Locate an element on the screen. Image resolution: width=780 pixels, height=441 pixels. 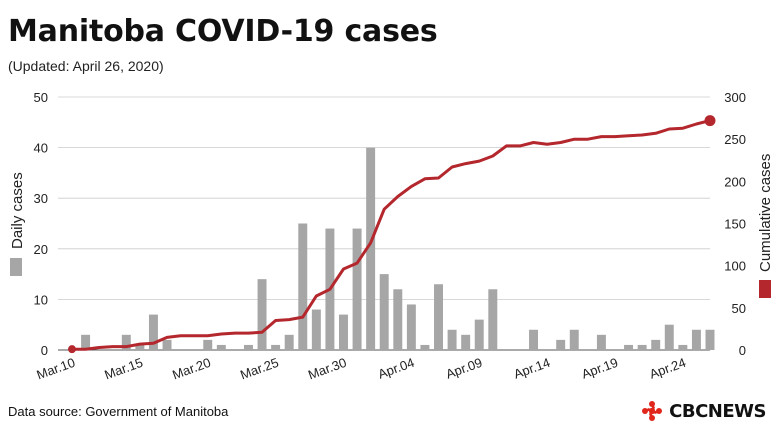
y-axis-left-ticks: 0 10 20 30 40 50 is located at coordinates (41, 224).